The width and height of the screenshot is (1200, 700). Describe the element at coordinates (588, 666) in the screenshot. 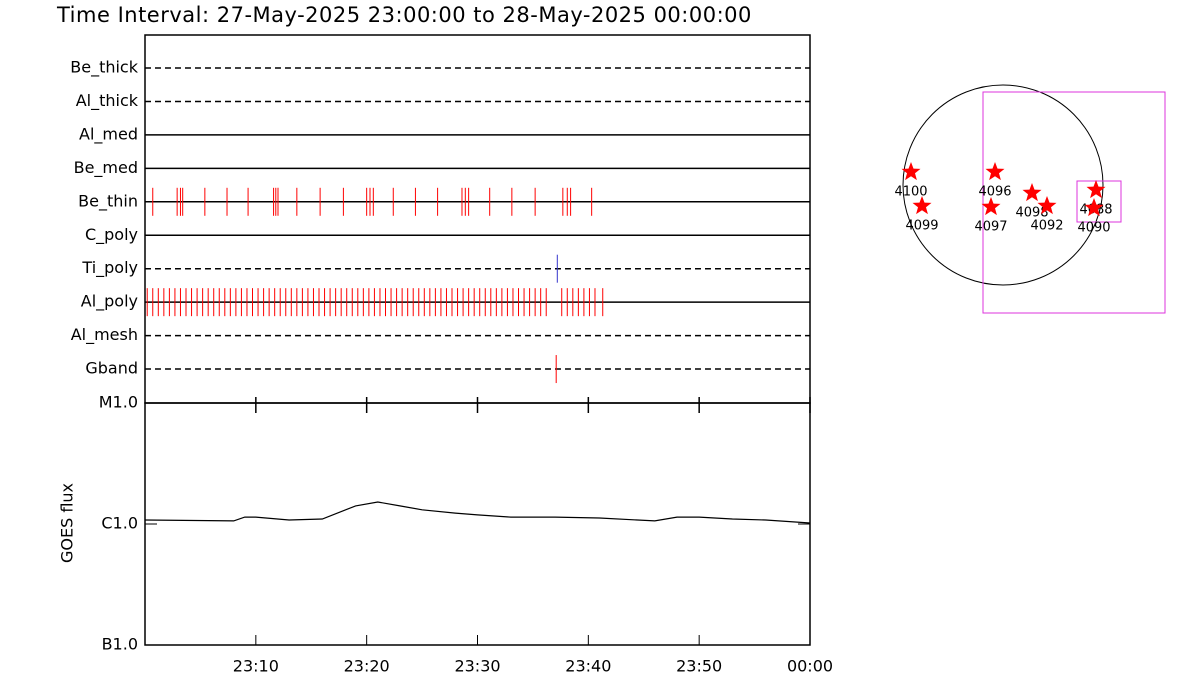

I see `x-tick-label: 23:40` at that location.